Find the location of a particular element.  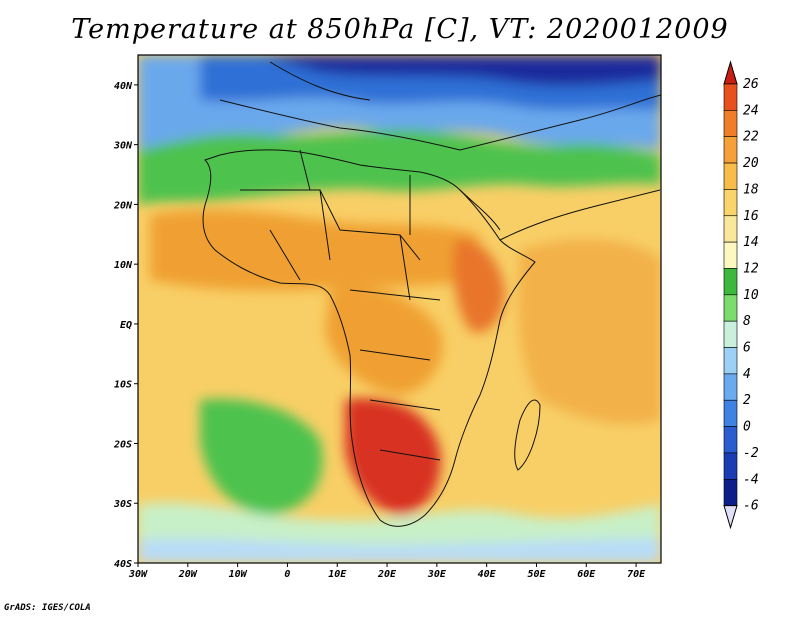

field-orange-indian is located at coordinates (589, 331).